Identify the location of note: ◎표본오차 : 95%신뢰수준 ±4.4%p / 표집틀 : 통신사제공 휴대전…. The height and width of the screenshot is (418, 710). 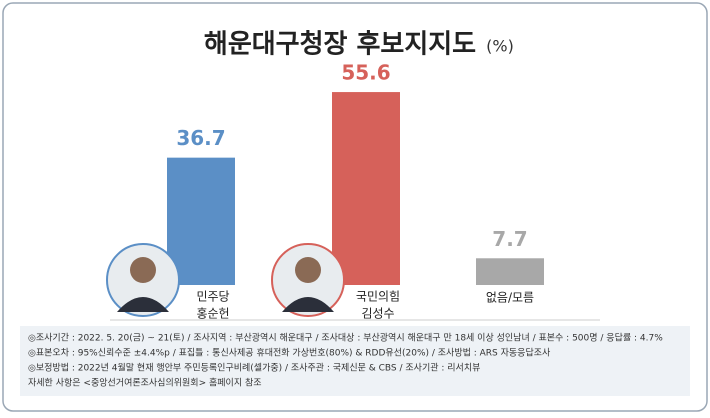
(289, 353).